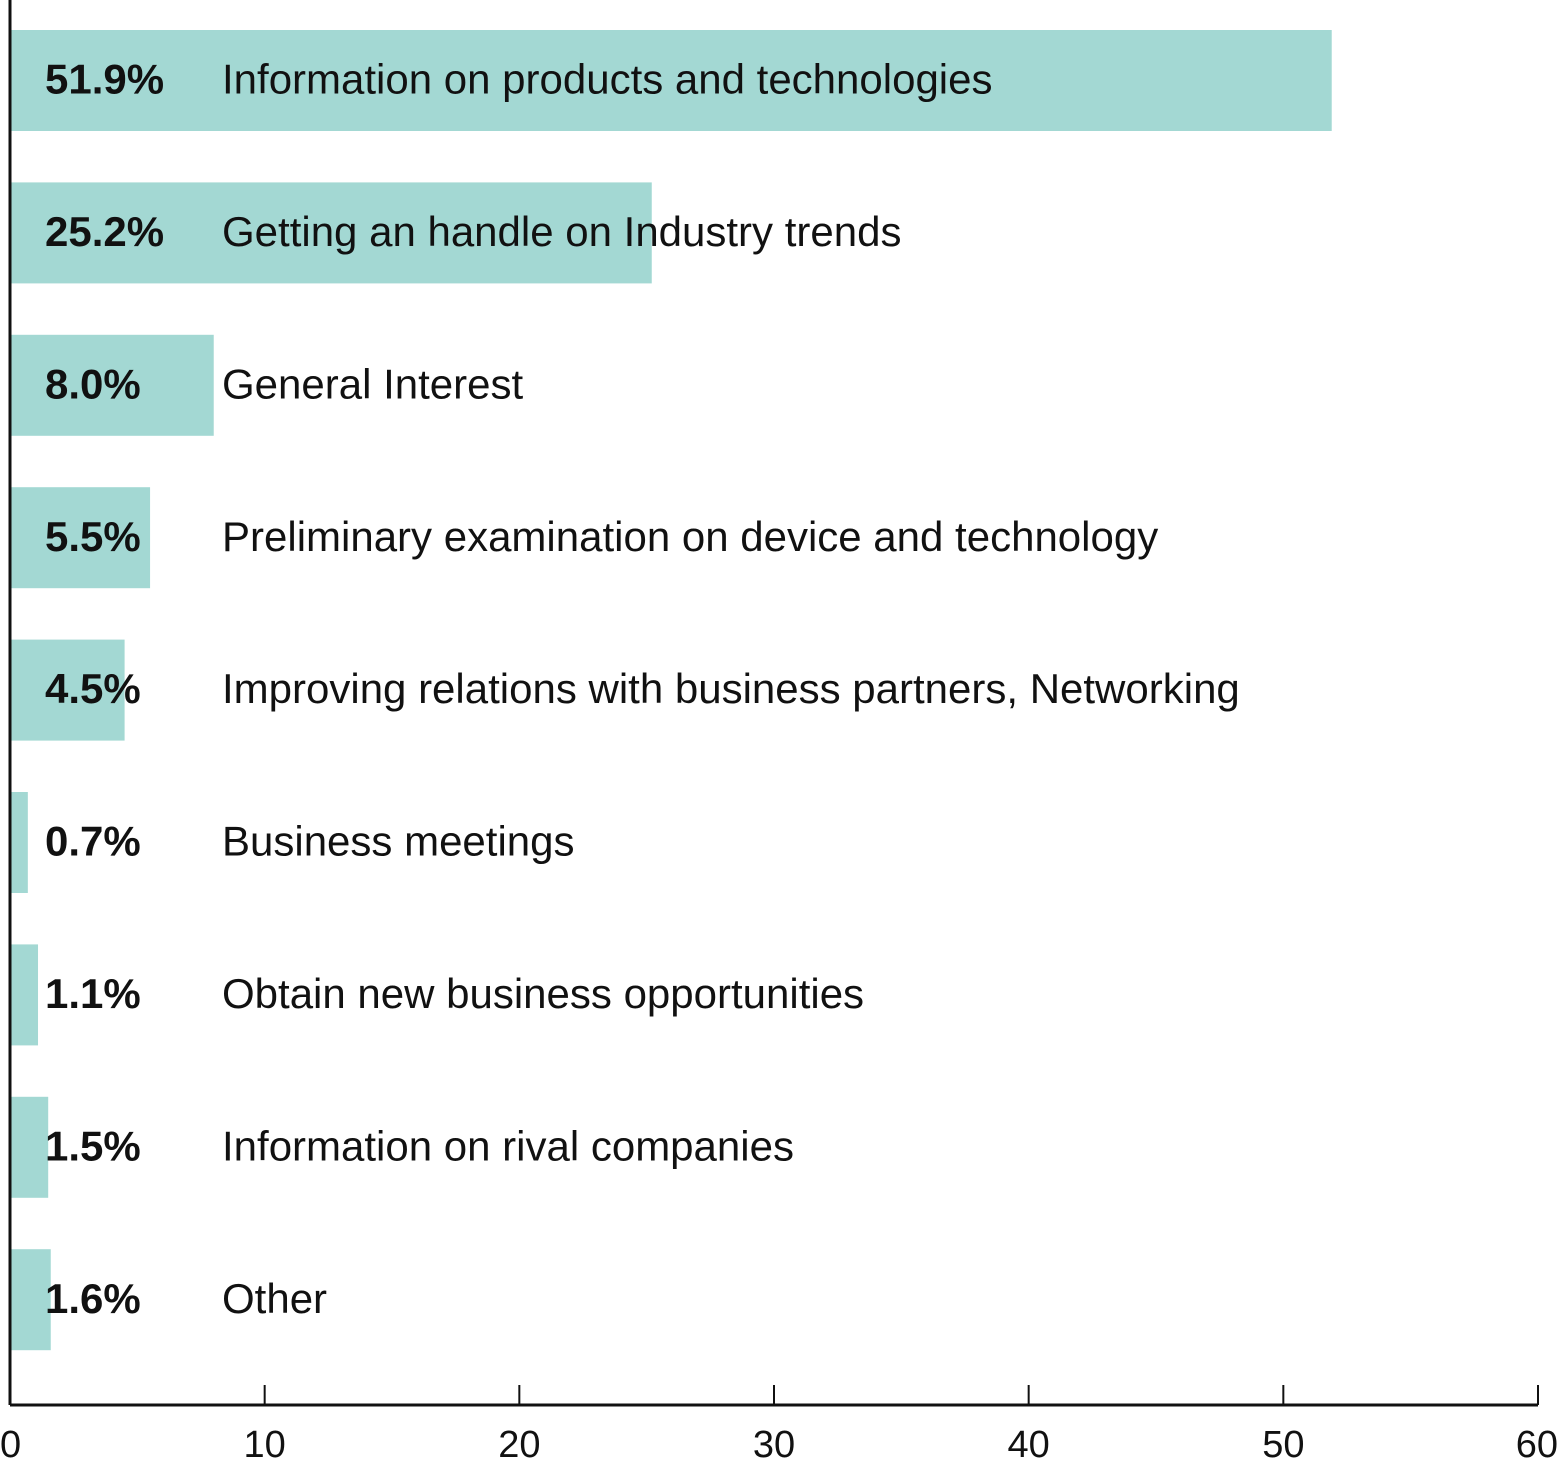 The height and width of the screenshot is (1472, 1560). What do you see at coordinates (274, 1298) in the screenshot?
I see `category-label: Other` at bounding box center [274, 1298].